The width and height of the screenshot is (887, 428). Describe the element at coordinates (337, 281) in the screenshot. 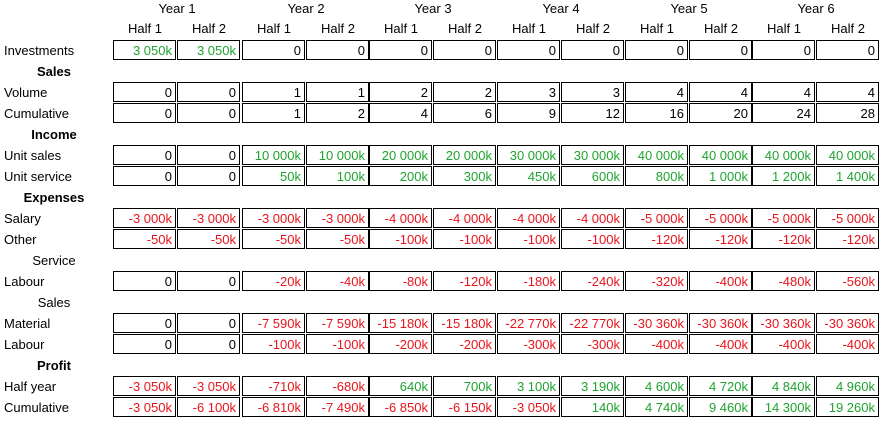

I see `data-cell: -40k` at that location.